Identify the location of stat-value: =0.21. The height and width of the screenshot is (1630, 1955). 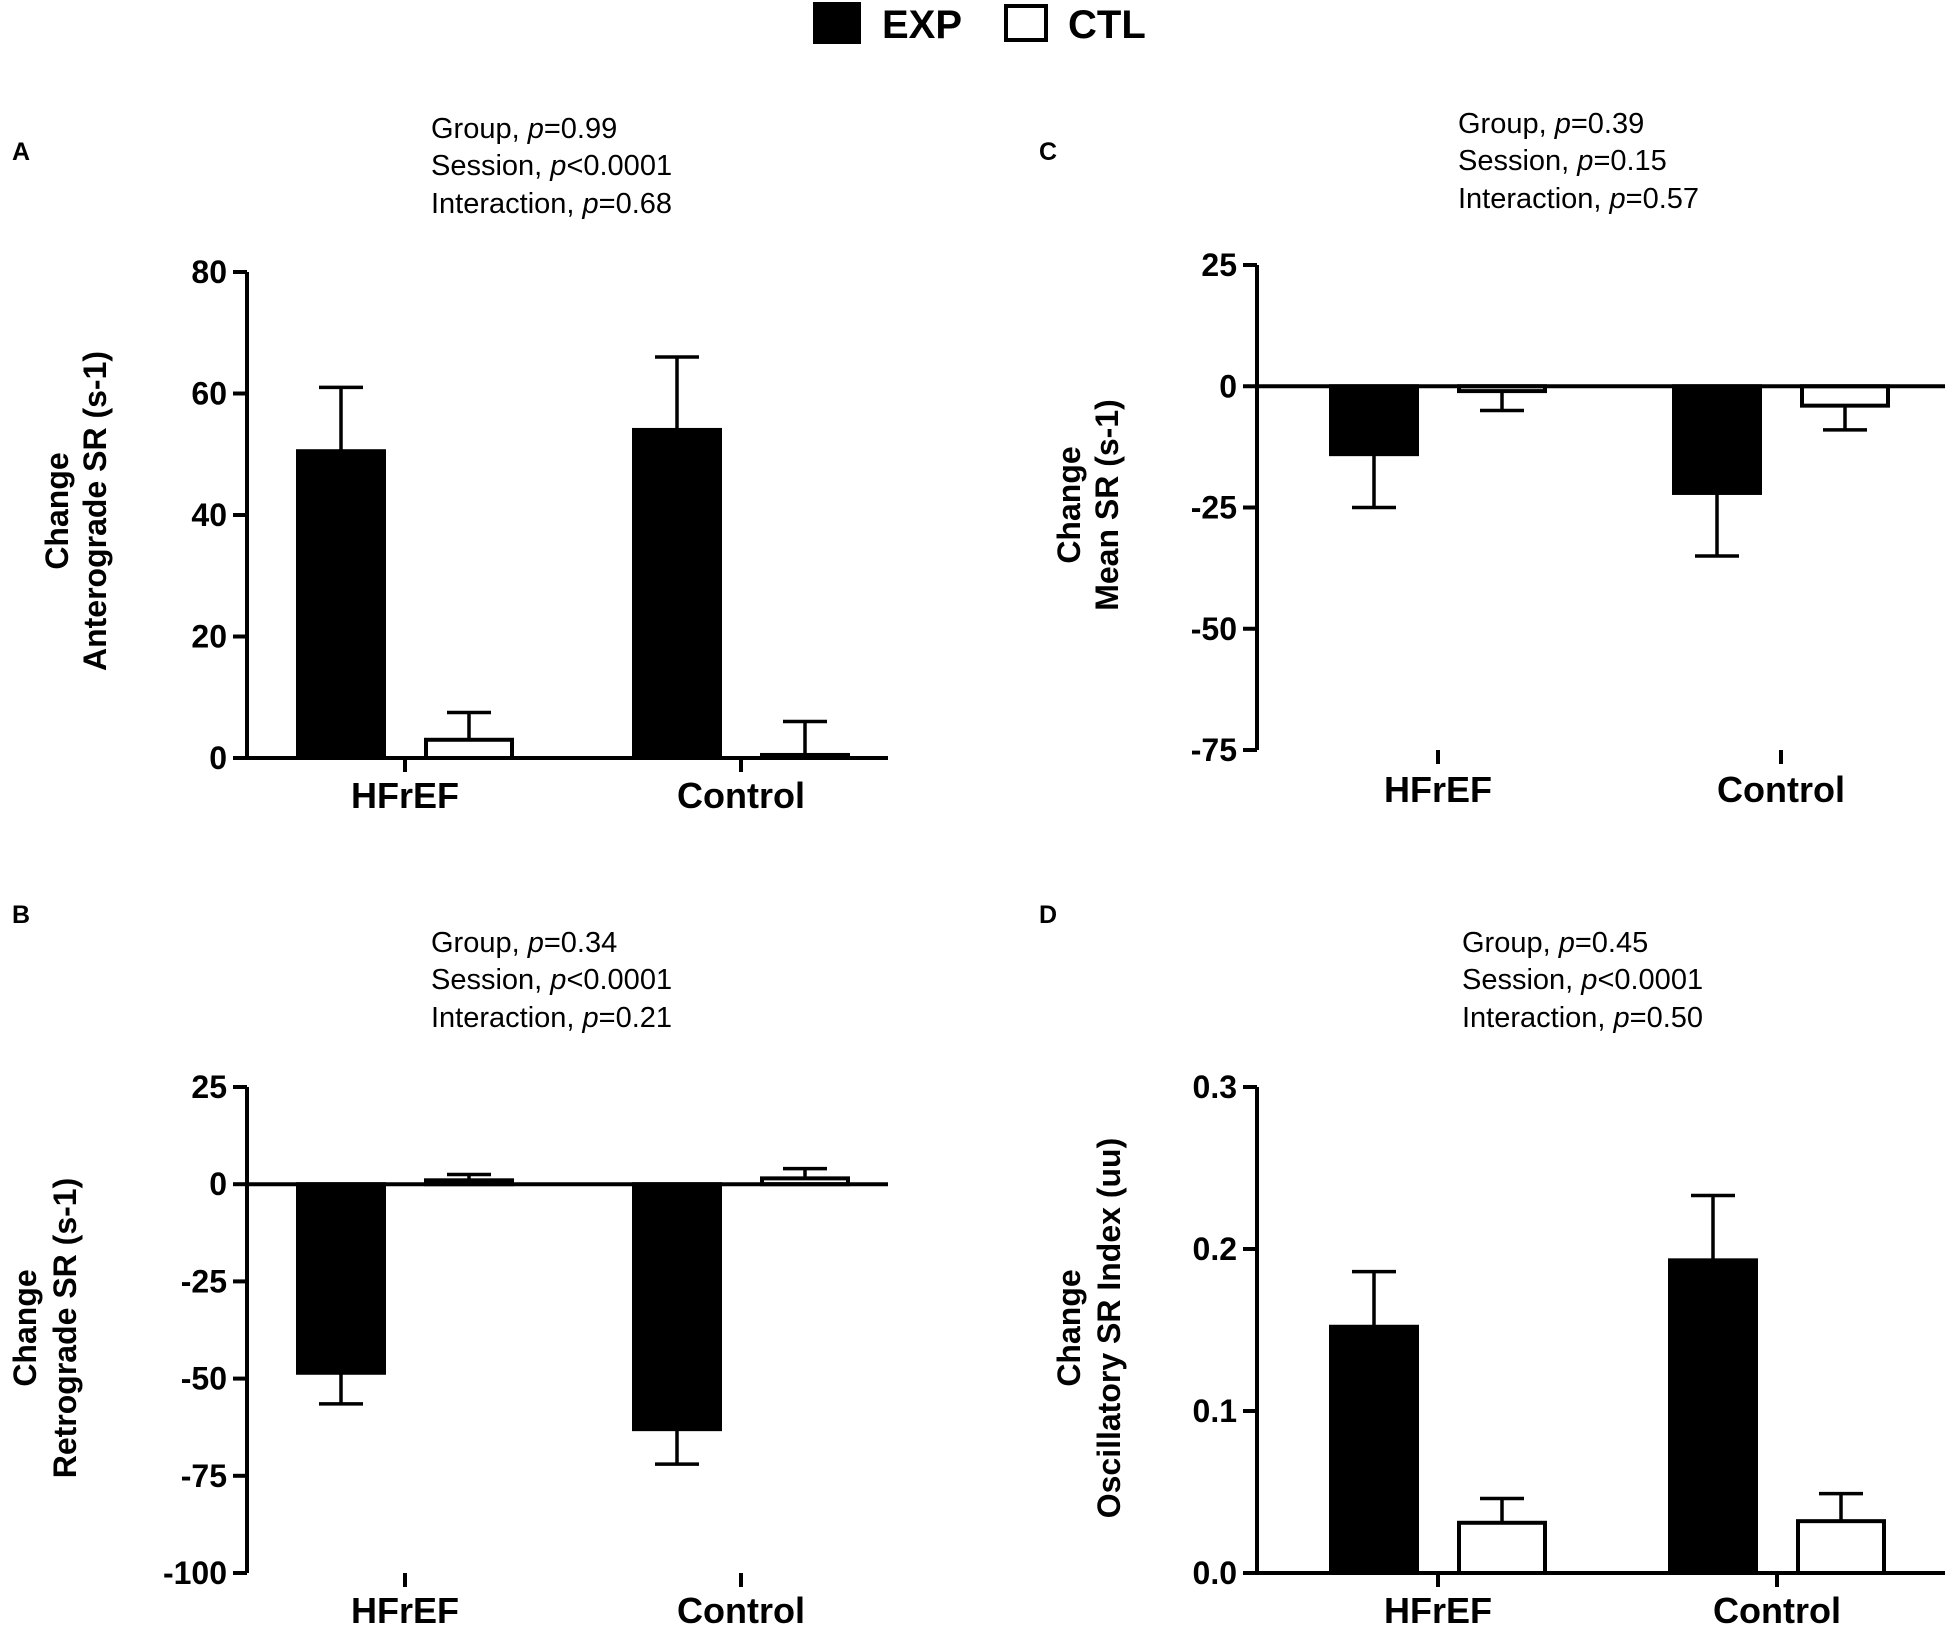
(635, 1018).